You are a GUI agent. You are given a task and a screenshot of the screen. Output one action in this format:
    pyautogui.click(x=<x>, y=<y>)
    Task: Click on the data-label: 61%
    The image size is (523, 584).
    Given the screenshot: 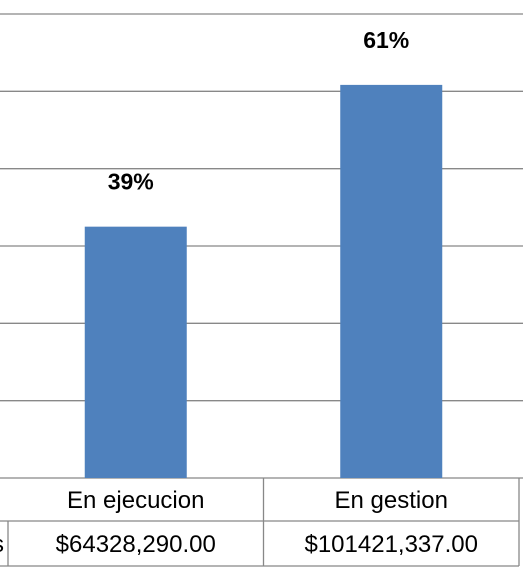 What is the action you would take?
    pyautogui.click(x=386, y=40)
    